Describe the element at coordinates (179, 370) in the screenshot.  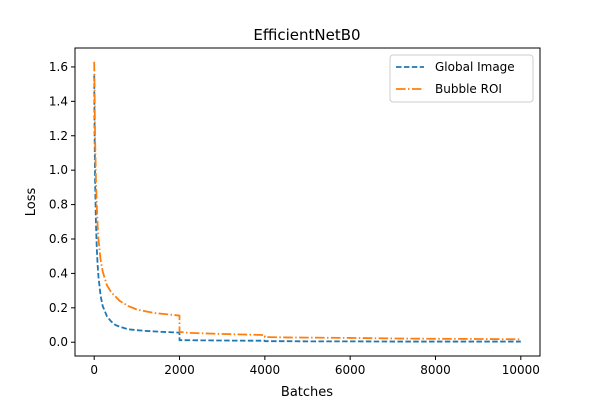
I see `x-tick-label: 2000` at that location.